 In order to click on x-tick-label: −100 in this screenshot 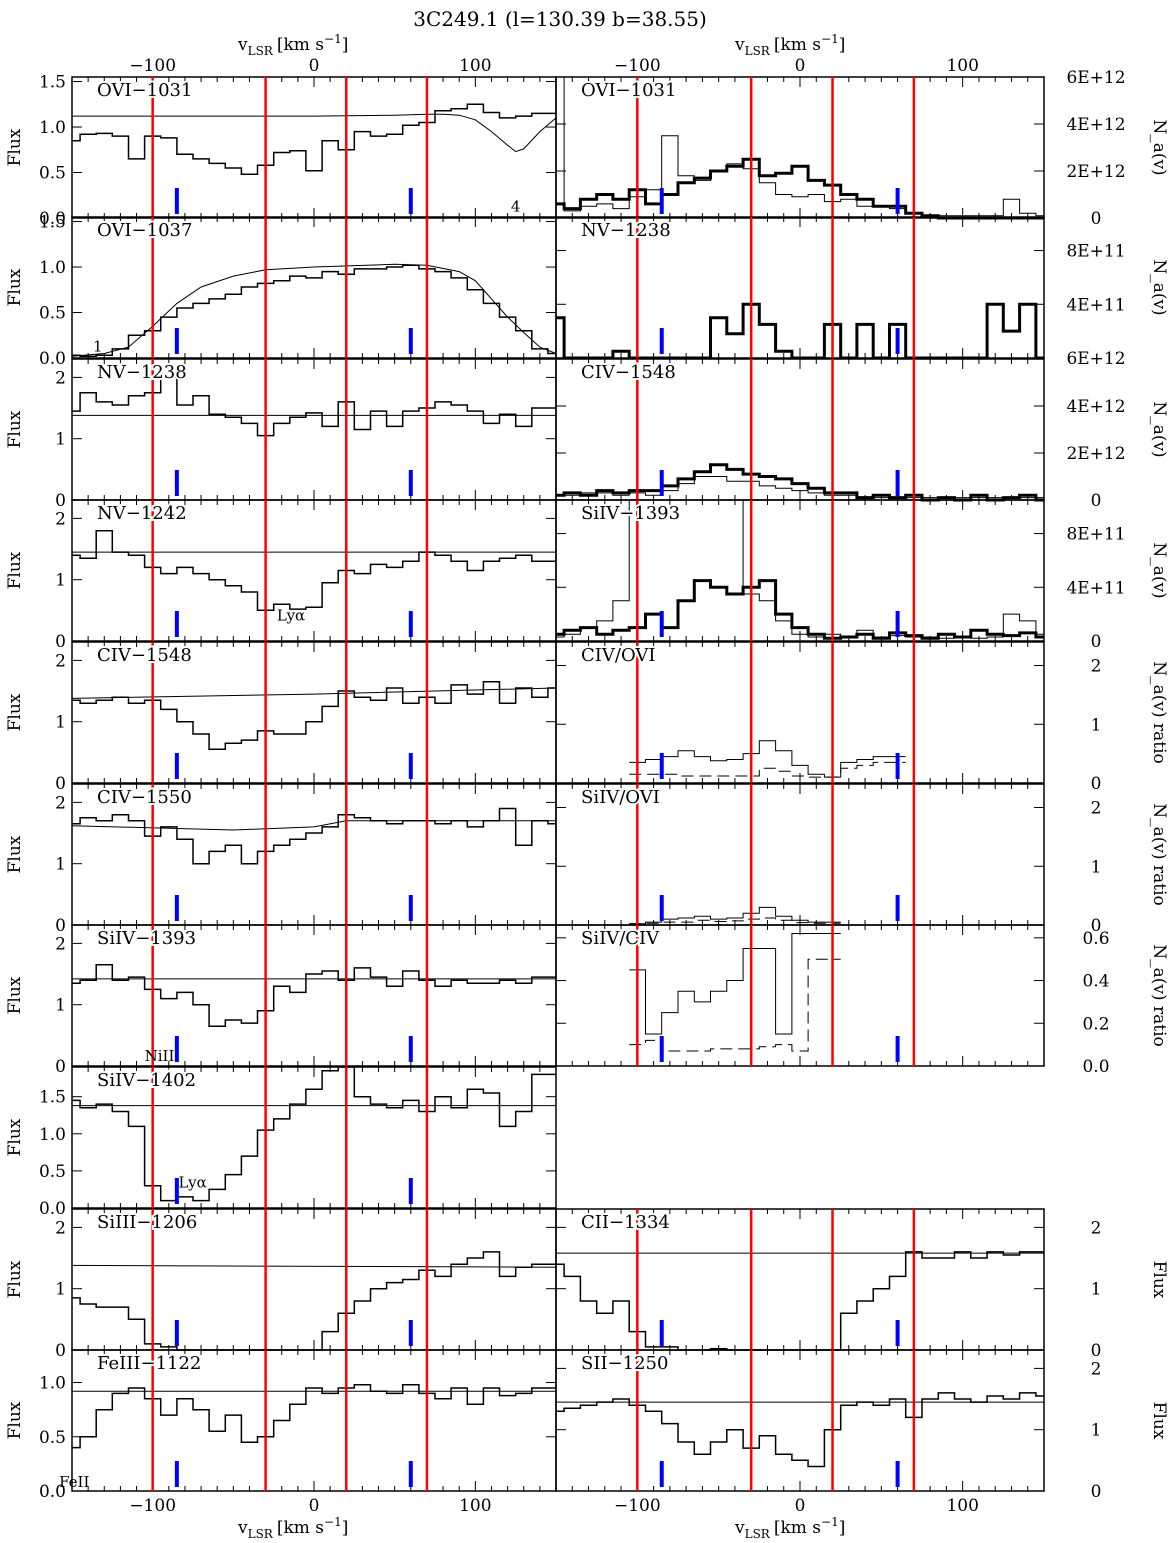, I will do `click(152, 1506)`.